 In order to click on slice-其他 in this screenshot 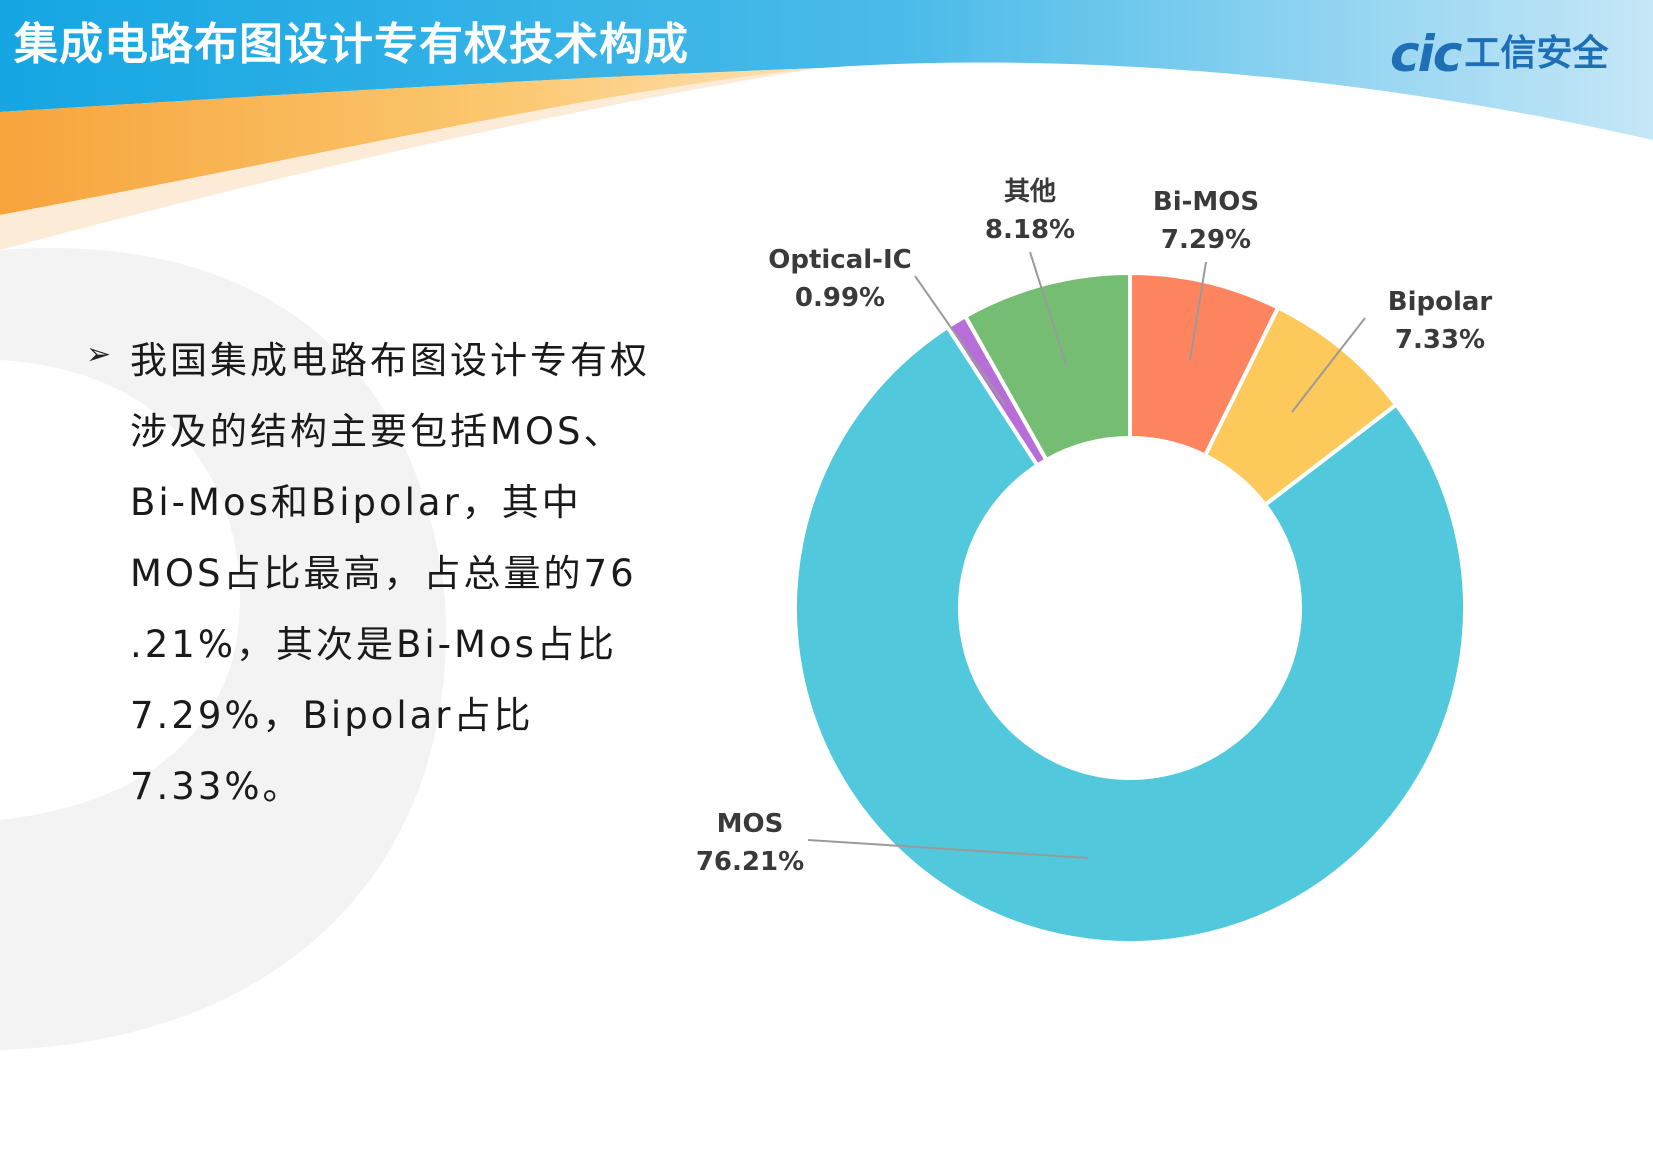, I will do `click(1047, 366)`.